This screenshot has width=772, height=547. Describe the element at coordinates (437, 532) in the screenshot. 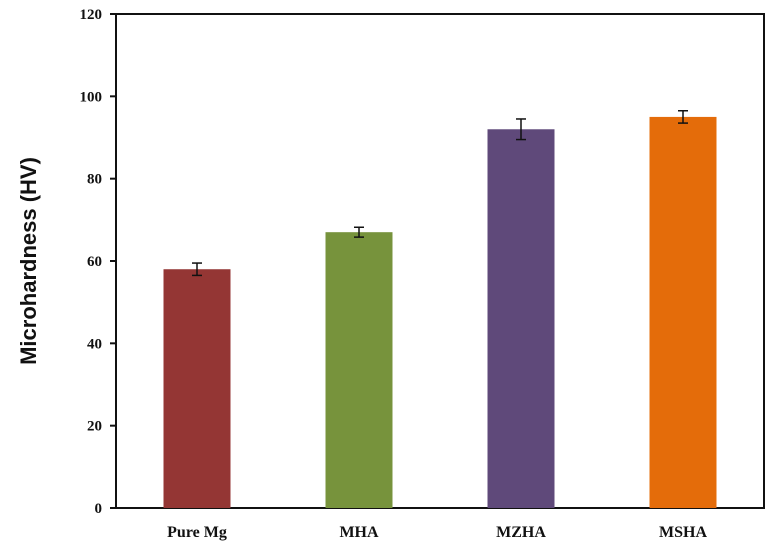

I see `x-axis: Pure Mg MHA MZHA MSHA` at that location.